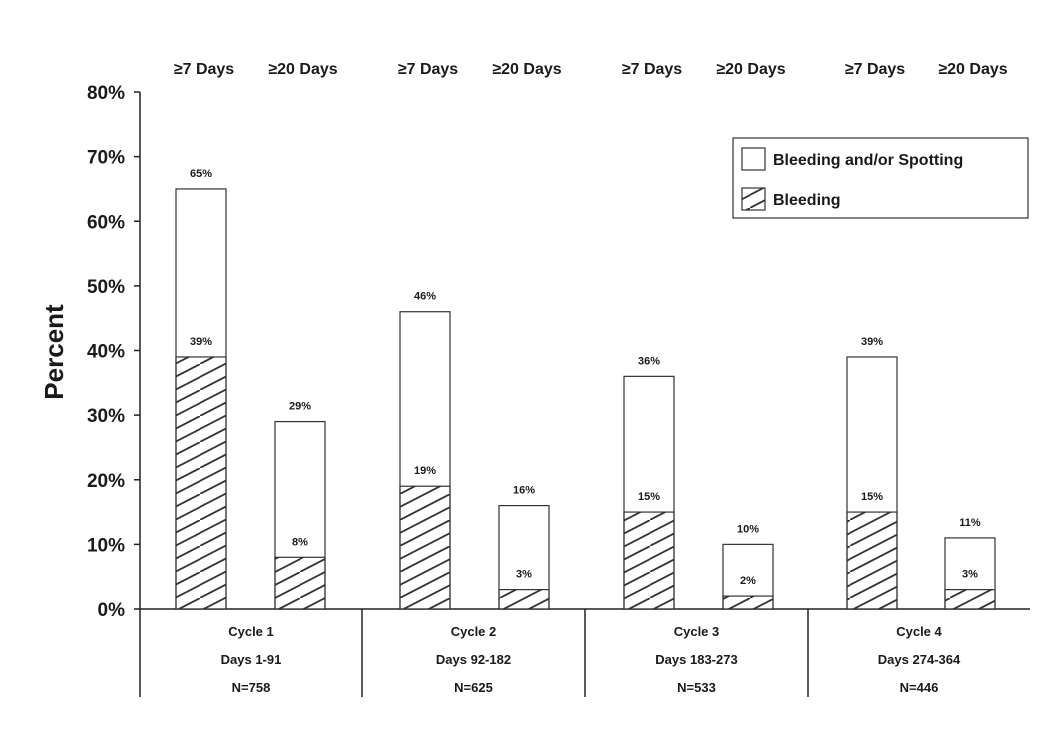 The image size is (1055, 731). What do you see at coordinates (106, 222) in the screenshot?
I see `y-tick-label: 60%` at bounding box center [106, 222].